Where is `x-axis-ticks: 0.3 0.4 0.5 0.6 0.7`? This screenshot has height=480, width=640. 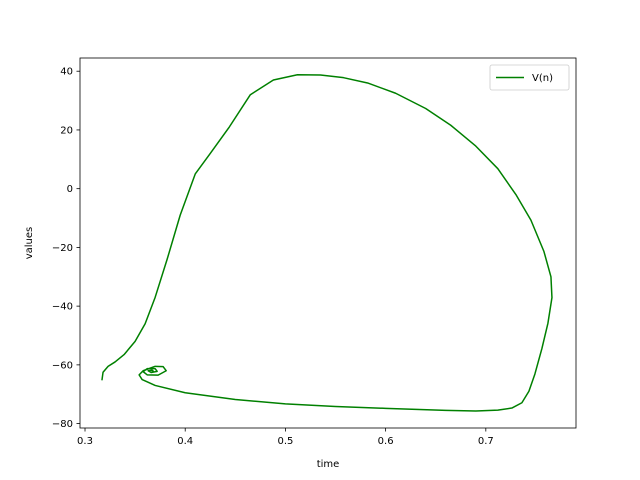
x-axis-ticks: 0.3 0.4 0.5 0.6 0.7 is located at coordinates (285, 437).